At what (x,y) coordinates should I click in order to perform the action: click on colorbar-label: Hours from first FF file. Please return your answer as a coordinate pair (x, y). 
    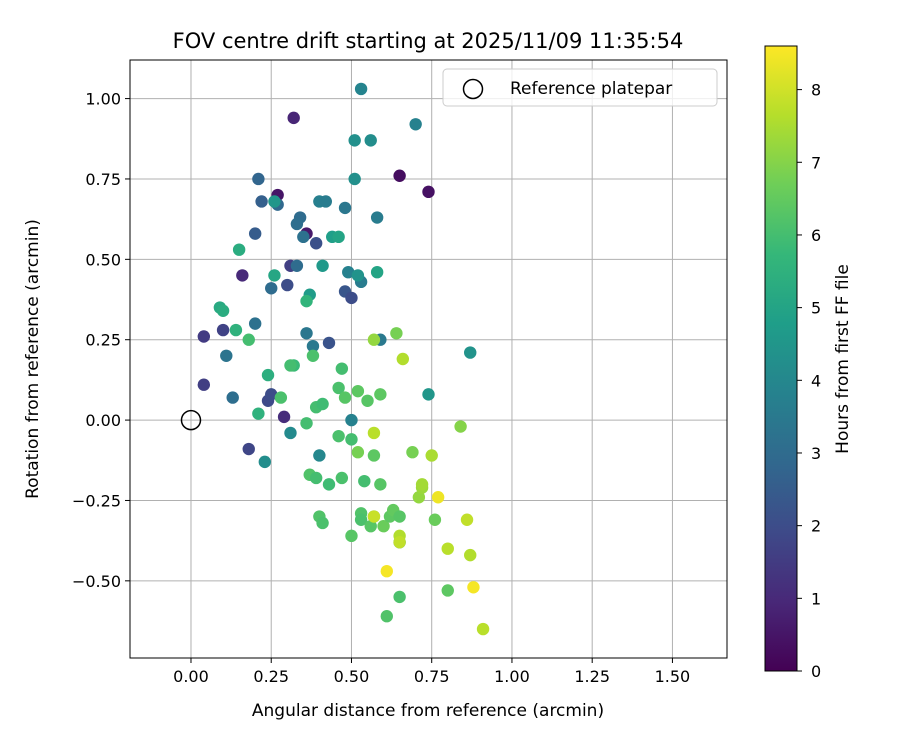
    Looking at the image, I should click on (843, 359).